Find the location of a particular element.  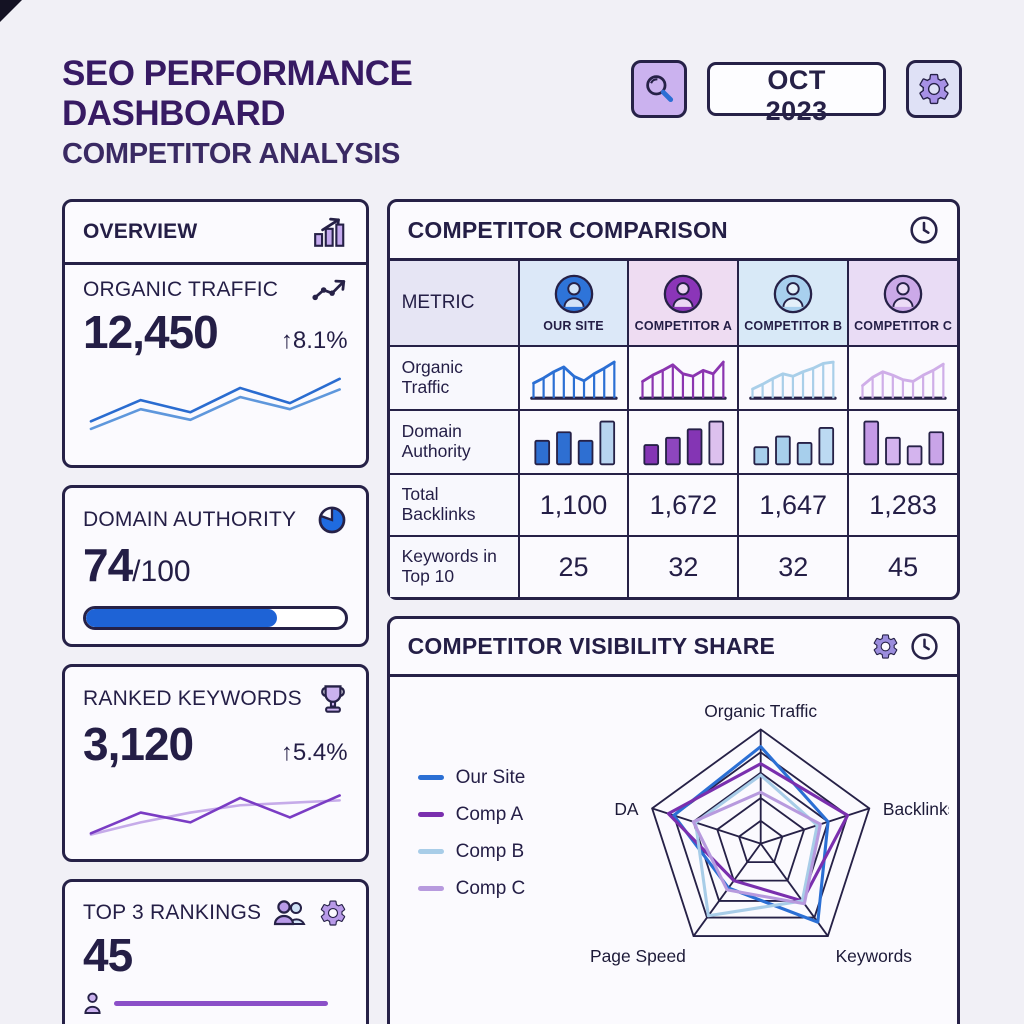

metric-header: METRIC is located at coordinates (453, 303).